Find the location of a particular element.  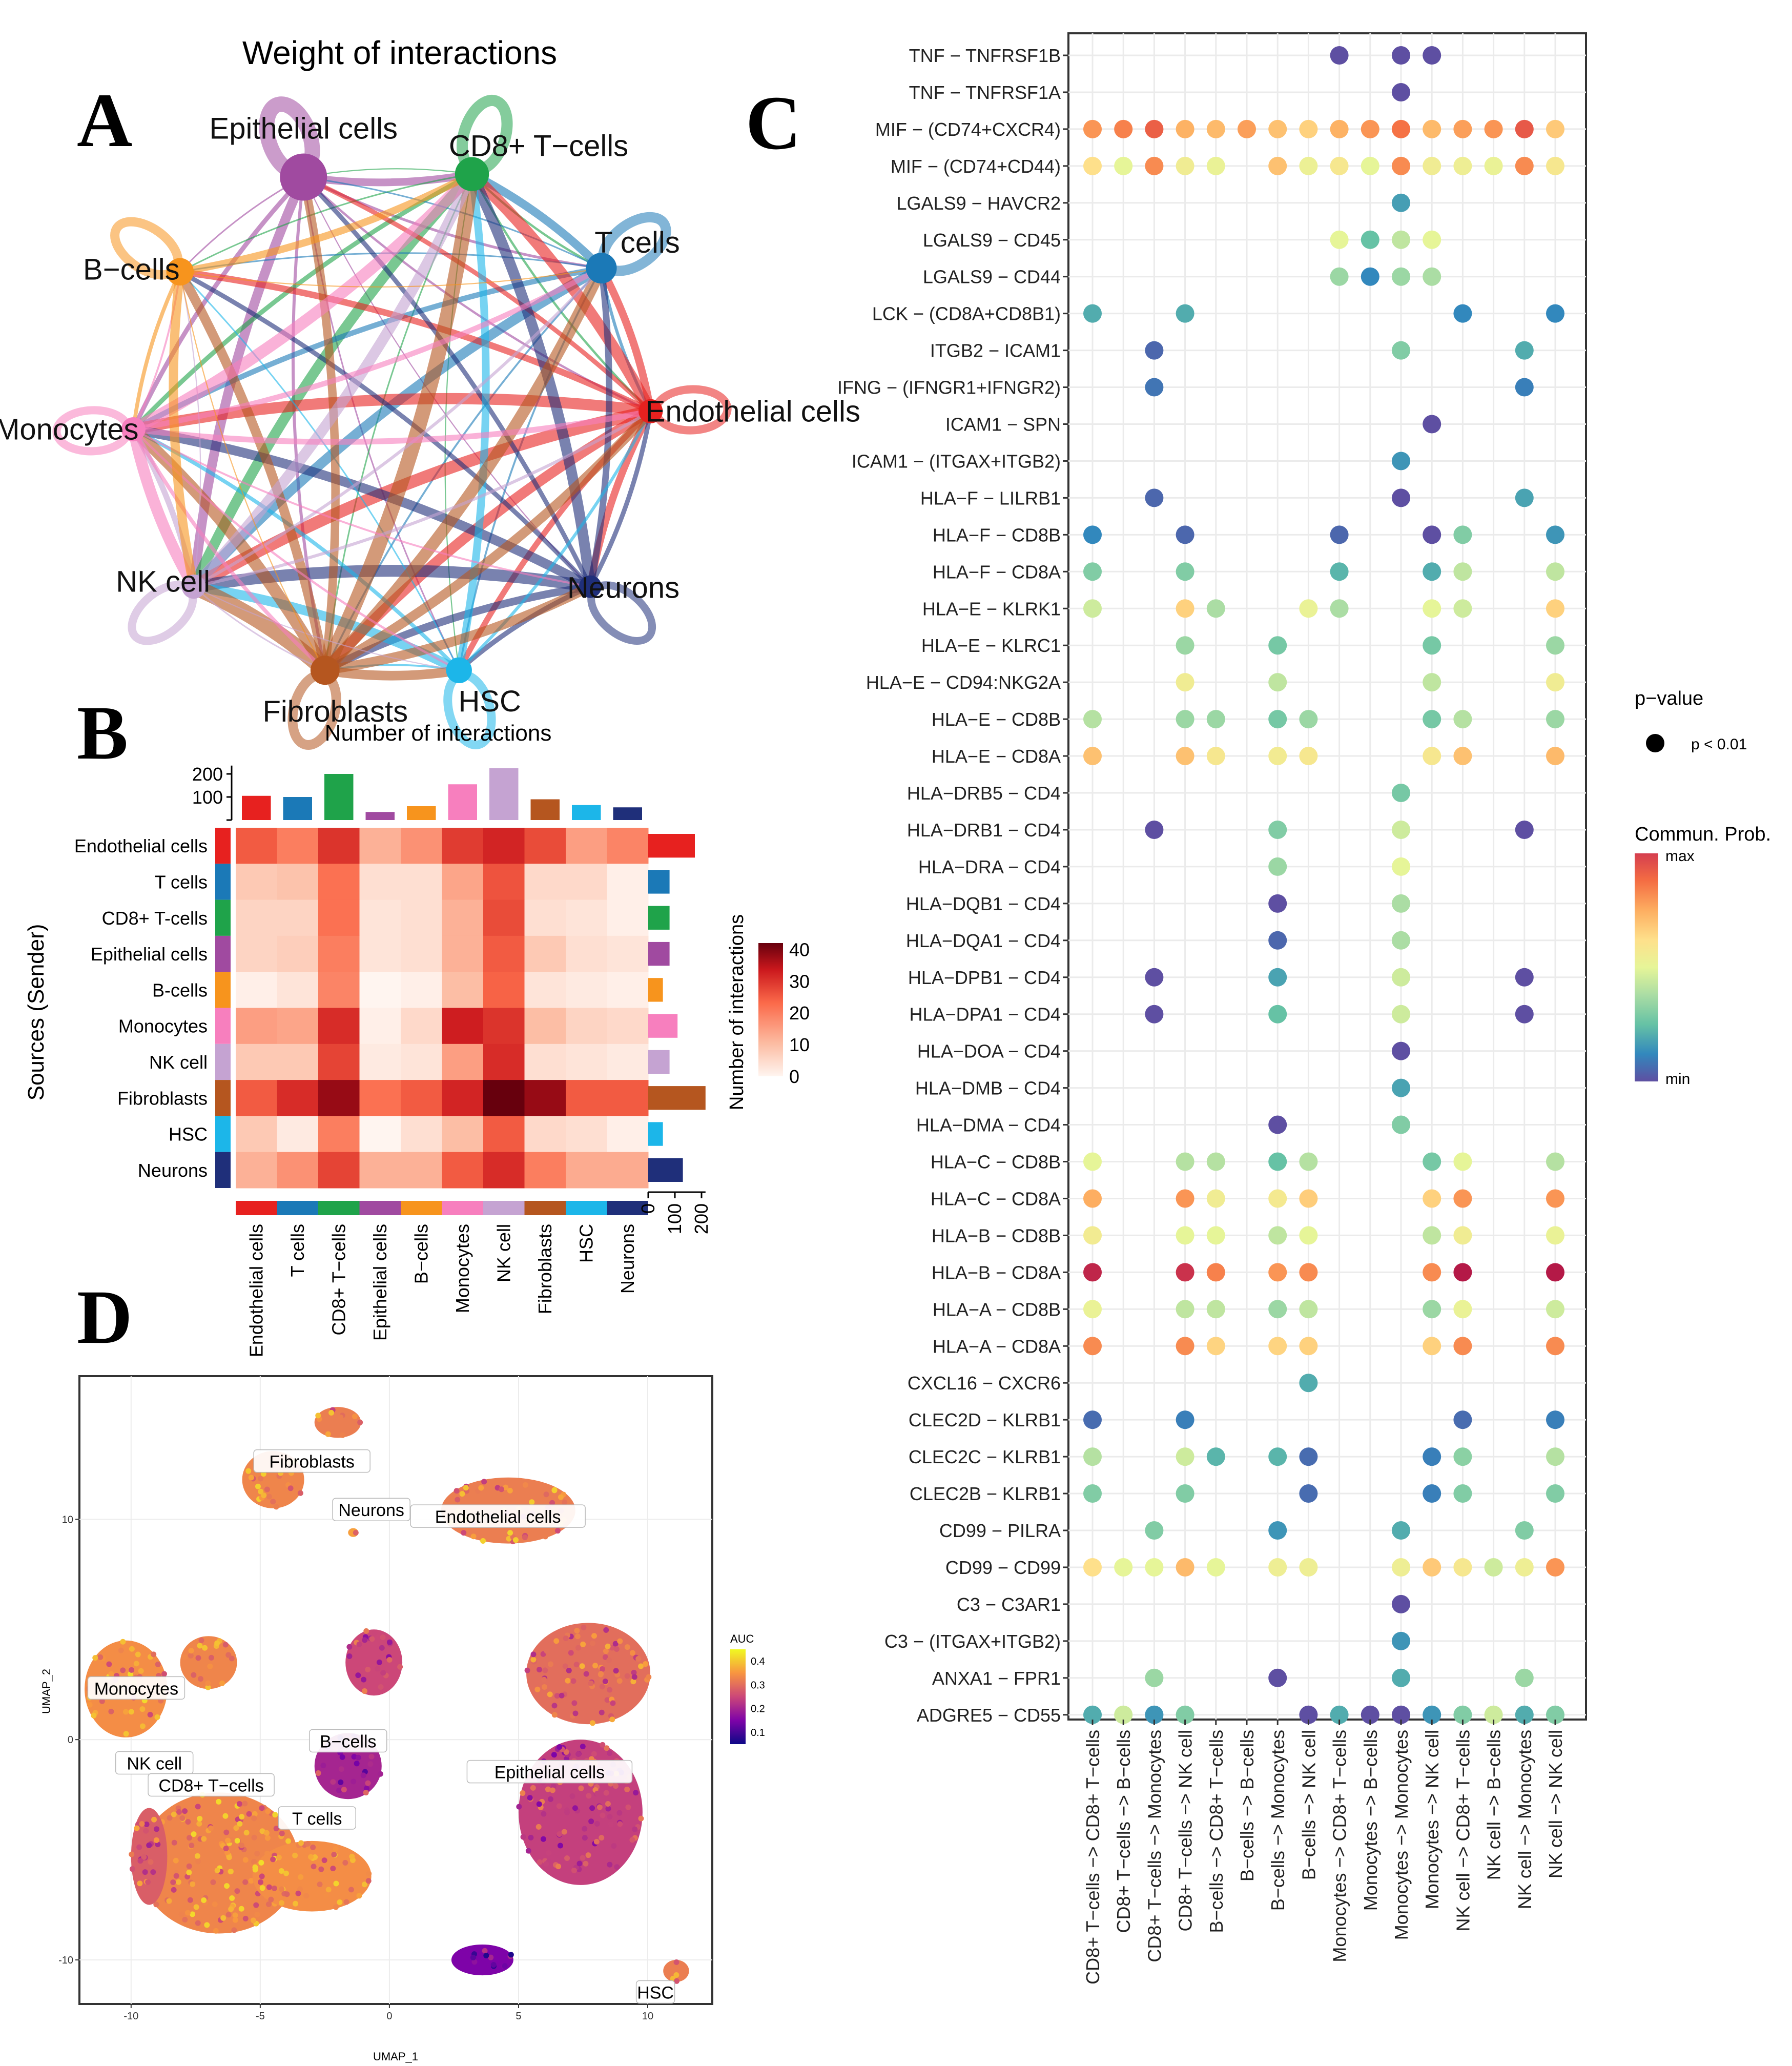

cluster-tcell-main is located at coordinates (219, 1863).